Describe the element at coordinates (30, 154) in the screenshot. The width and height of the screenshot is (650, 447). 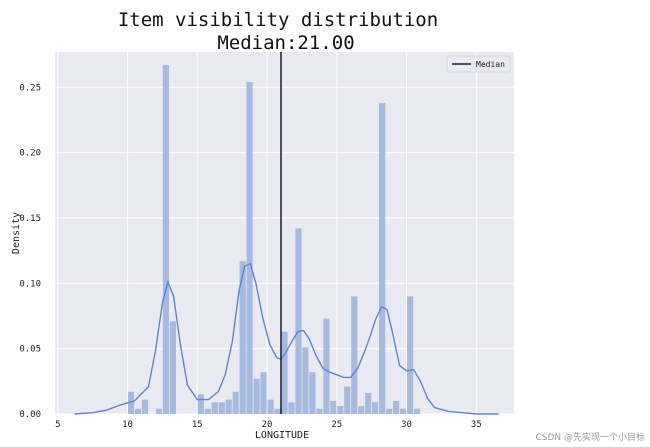
I see `y-tick-label: 0.20` at that location.